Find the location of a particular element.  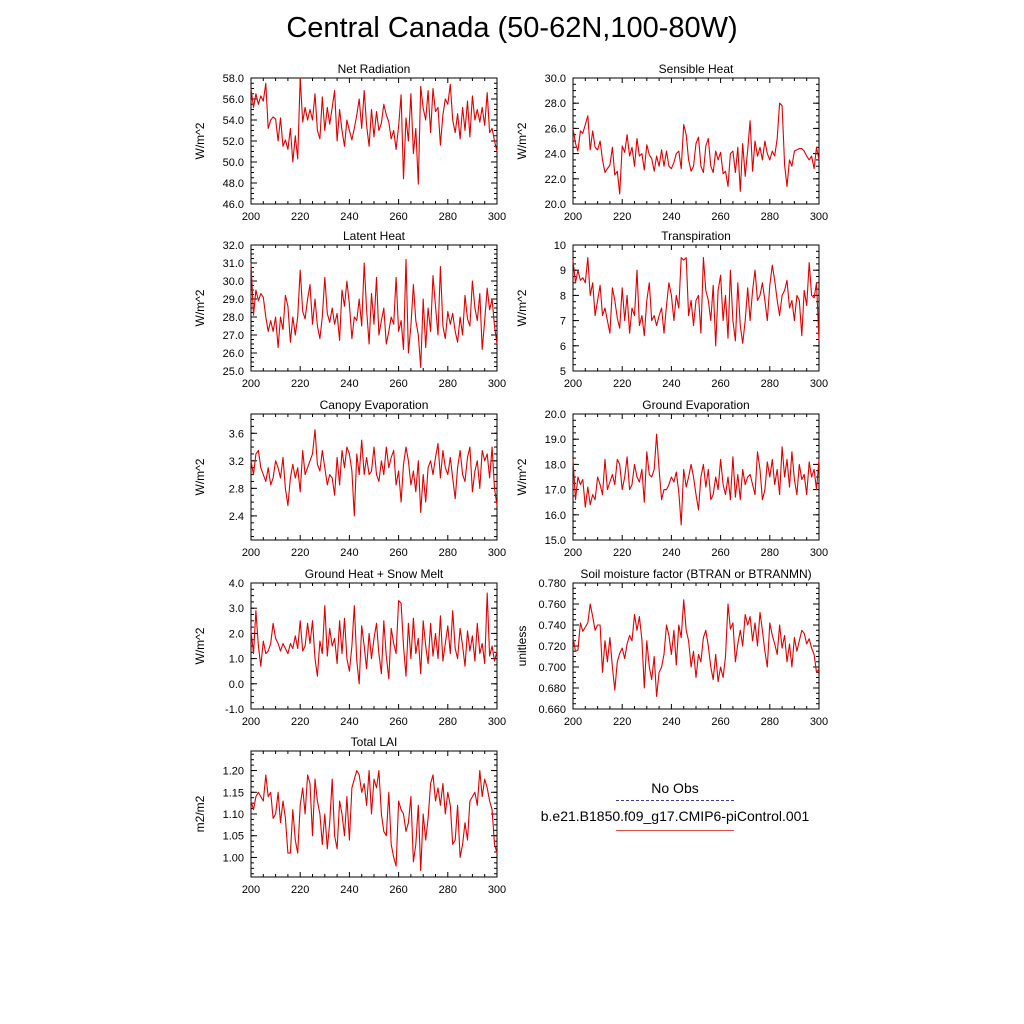

panel-title: Latent Heat is located at coordinates (374, 236).